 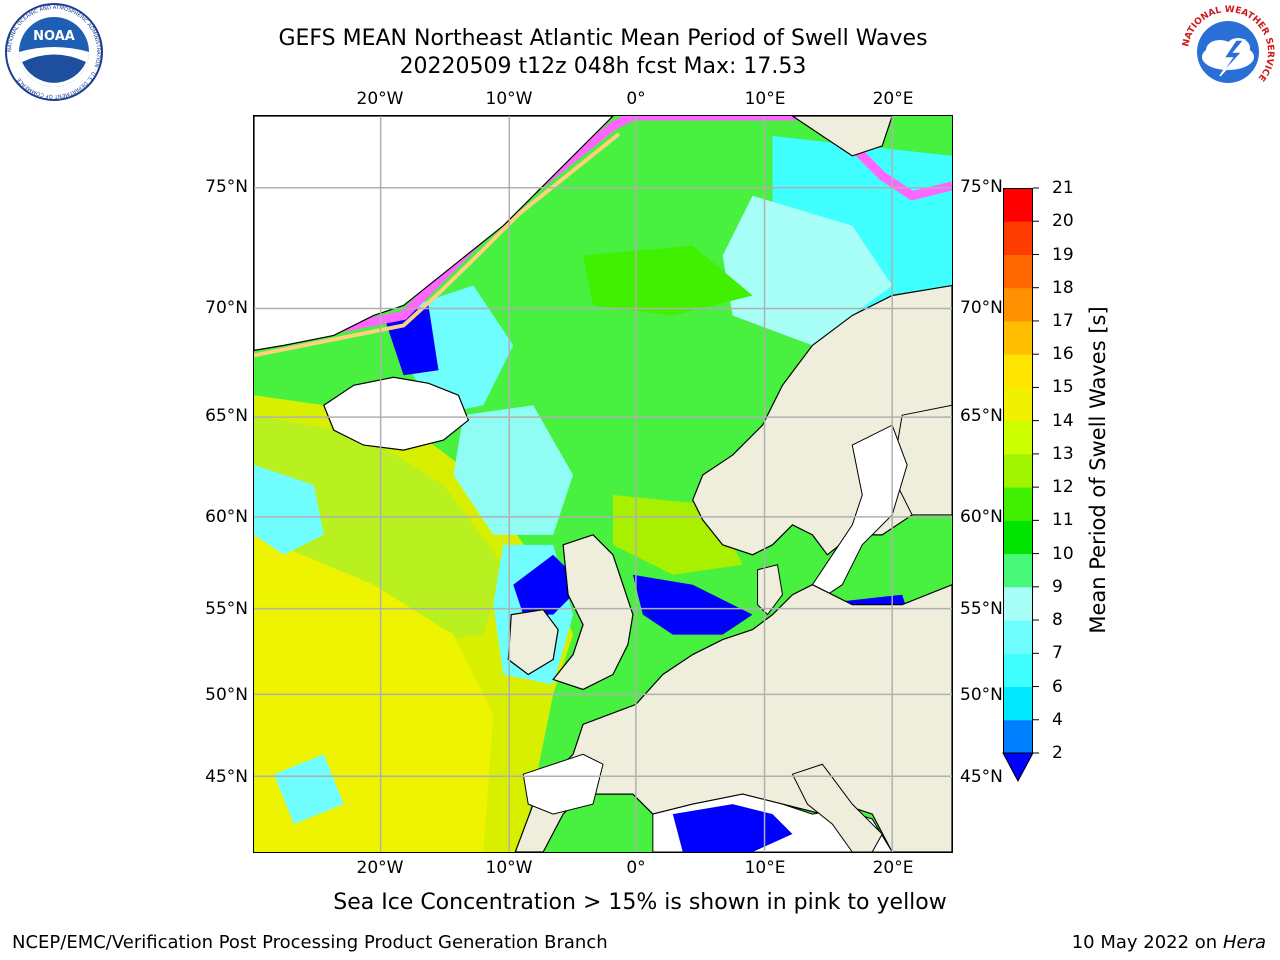 I want to click on colorbar, so click(x=1020, y=485).